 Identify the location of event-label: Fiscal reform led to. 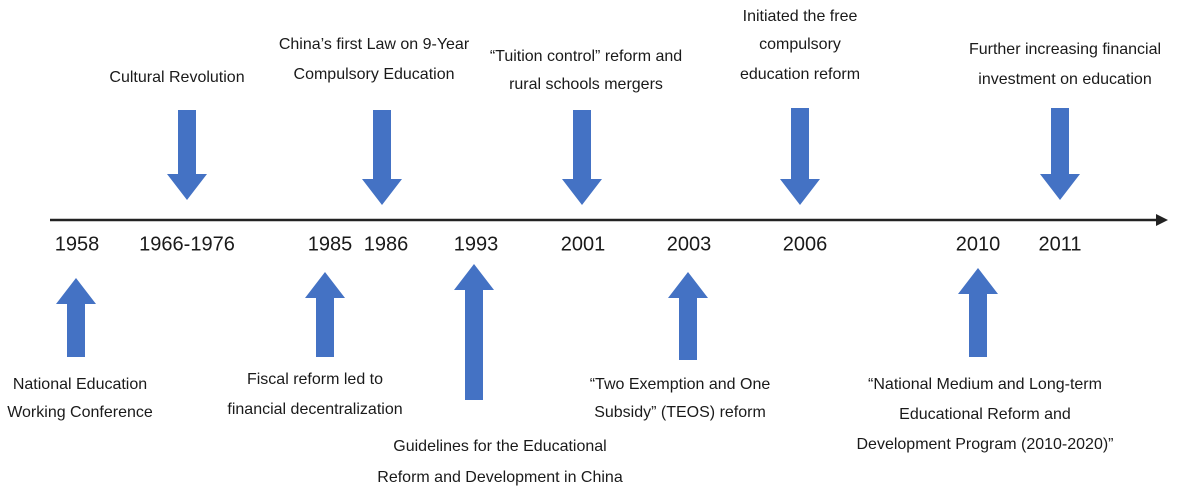
(315, 379).